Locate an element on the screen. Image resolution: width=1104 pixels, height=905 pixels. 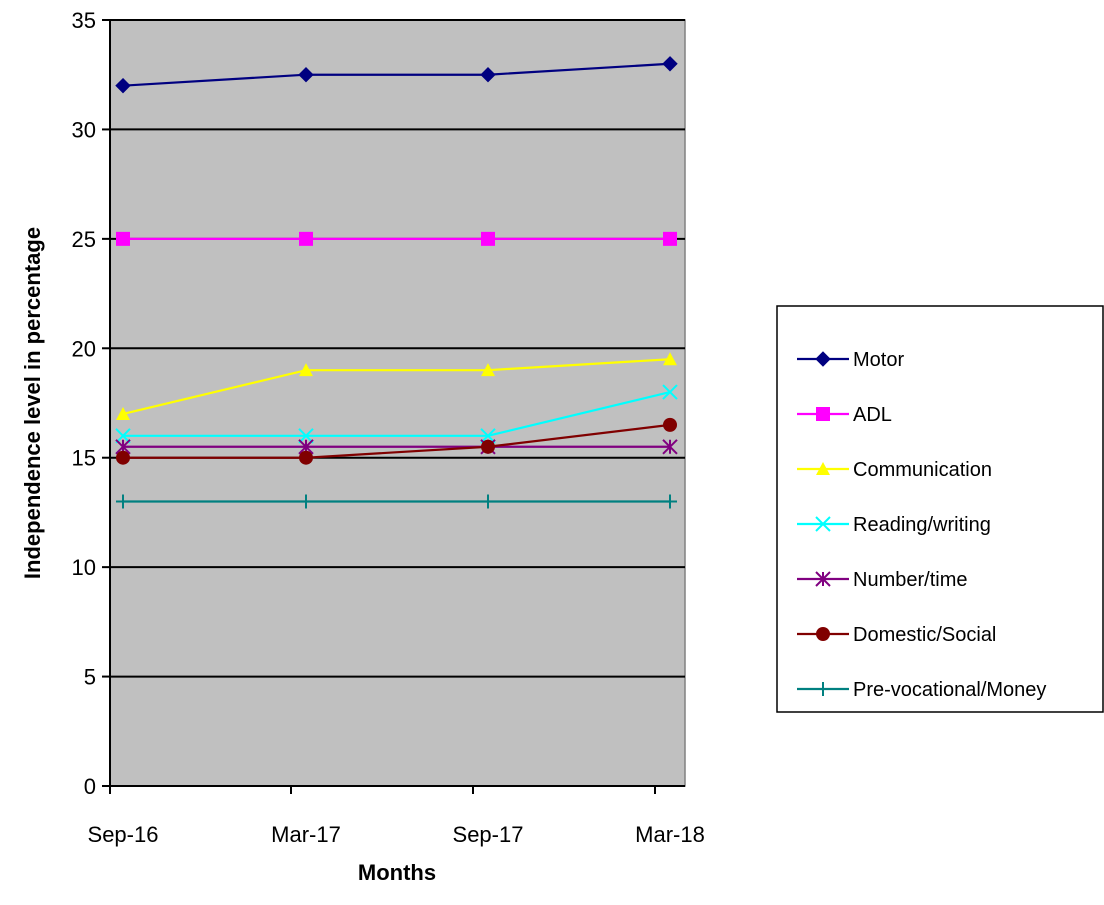
legend-label: ADL is located at coordinates (872, 415).